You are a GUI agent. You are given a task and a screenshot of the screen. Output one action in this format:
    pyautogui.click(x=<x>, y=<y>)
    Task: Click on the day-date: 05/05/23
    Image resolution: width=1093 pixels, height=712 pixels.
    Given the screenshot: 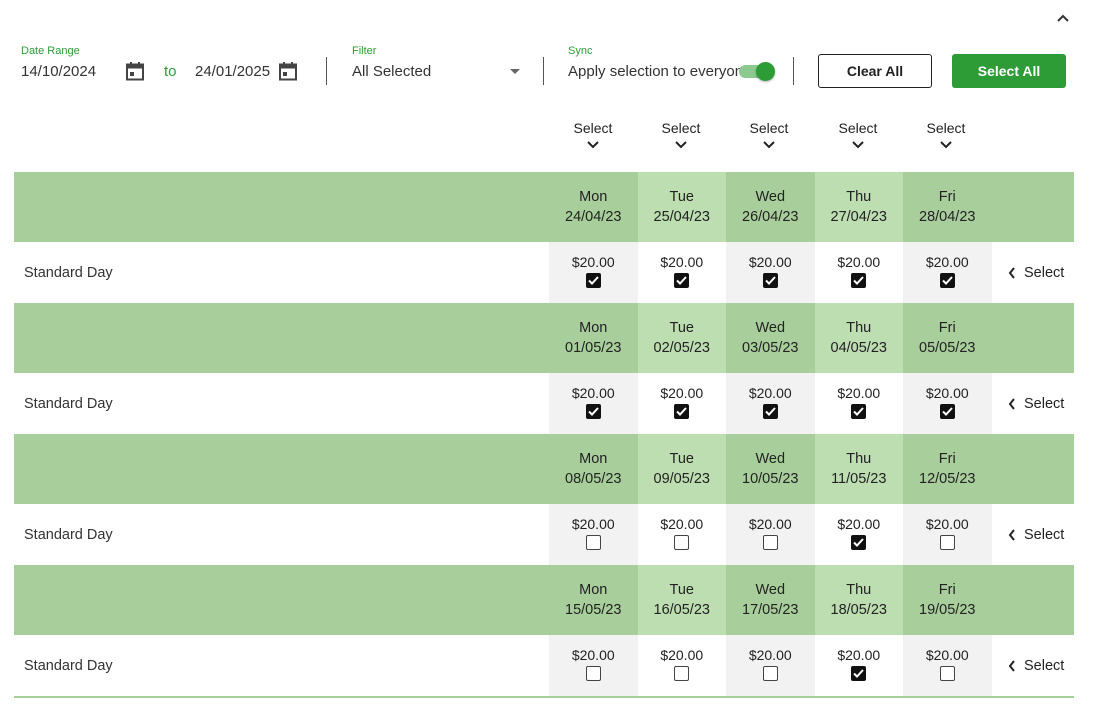 What is the action you would take?
    pyautogui.click(x=947, y=348)
    